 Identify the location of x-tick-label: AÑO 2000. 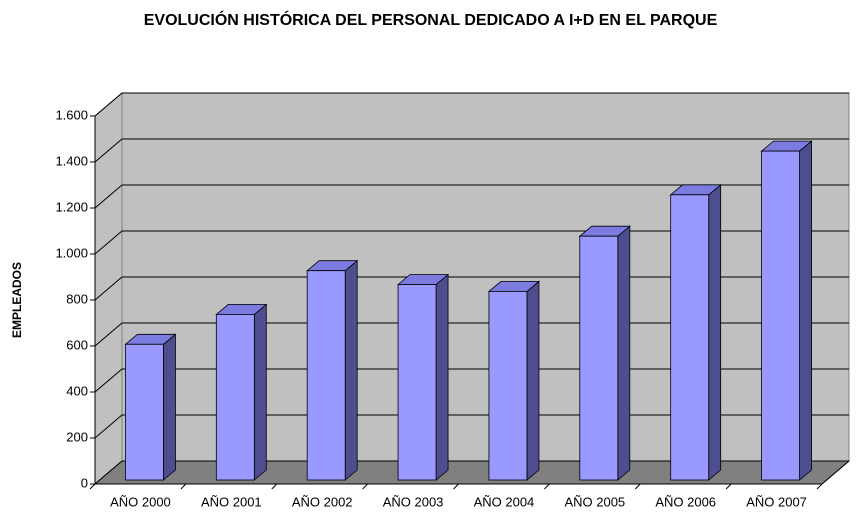
(140, 501).